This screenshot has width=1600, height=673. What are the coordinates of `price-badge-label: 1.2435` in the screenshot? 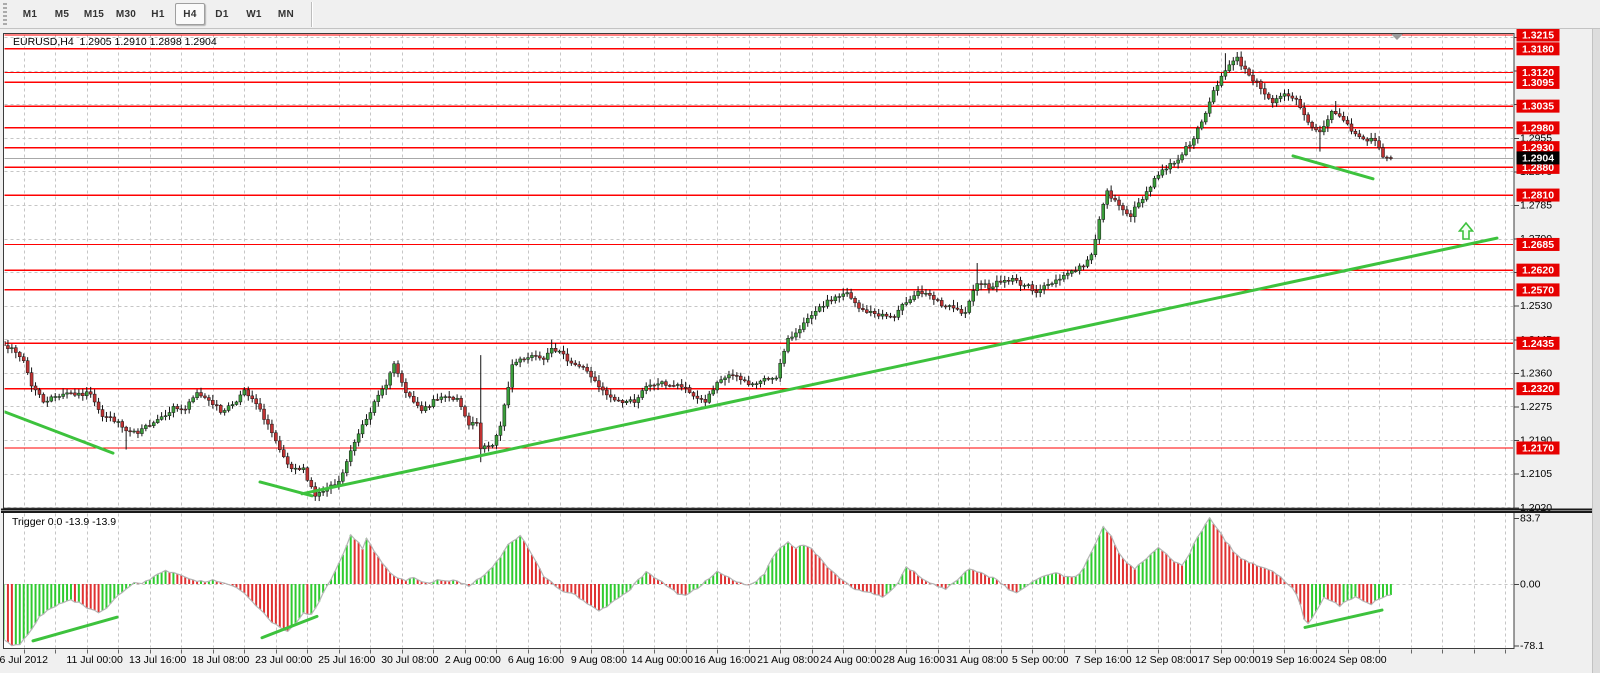 It's located at (1538, 344).